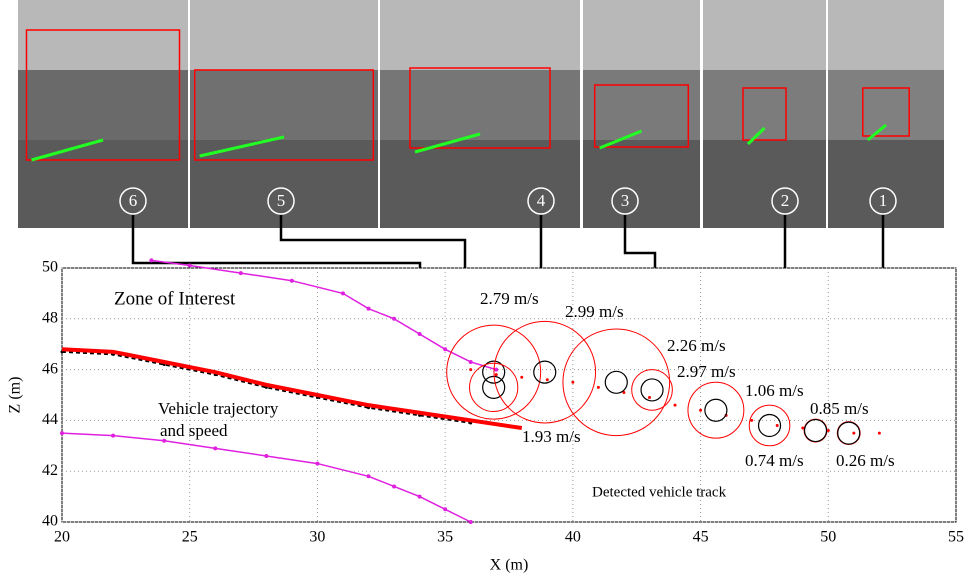 The image size is (971, 581). Describe the element at coordinates (50, 521) in the screenshot. I see `y-tick-label: 40` at that location.